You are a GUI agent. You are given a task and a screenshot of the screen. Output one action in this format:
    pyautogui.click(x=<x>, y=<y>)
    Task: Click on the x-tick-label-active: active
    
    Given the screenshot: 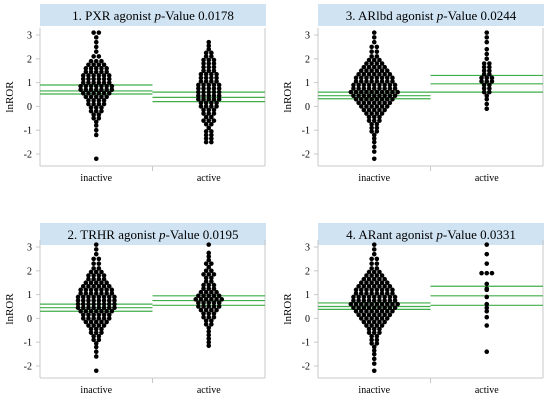 What is the action you would take?
    pyautogui.click(x=487, y=178)
    